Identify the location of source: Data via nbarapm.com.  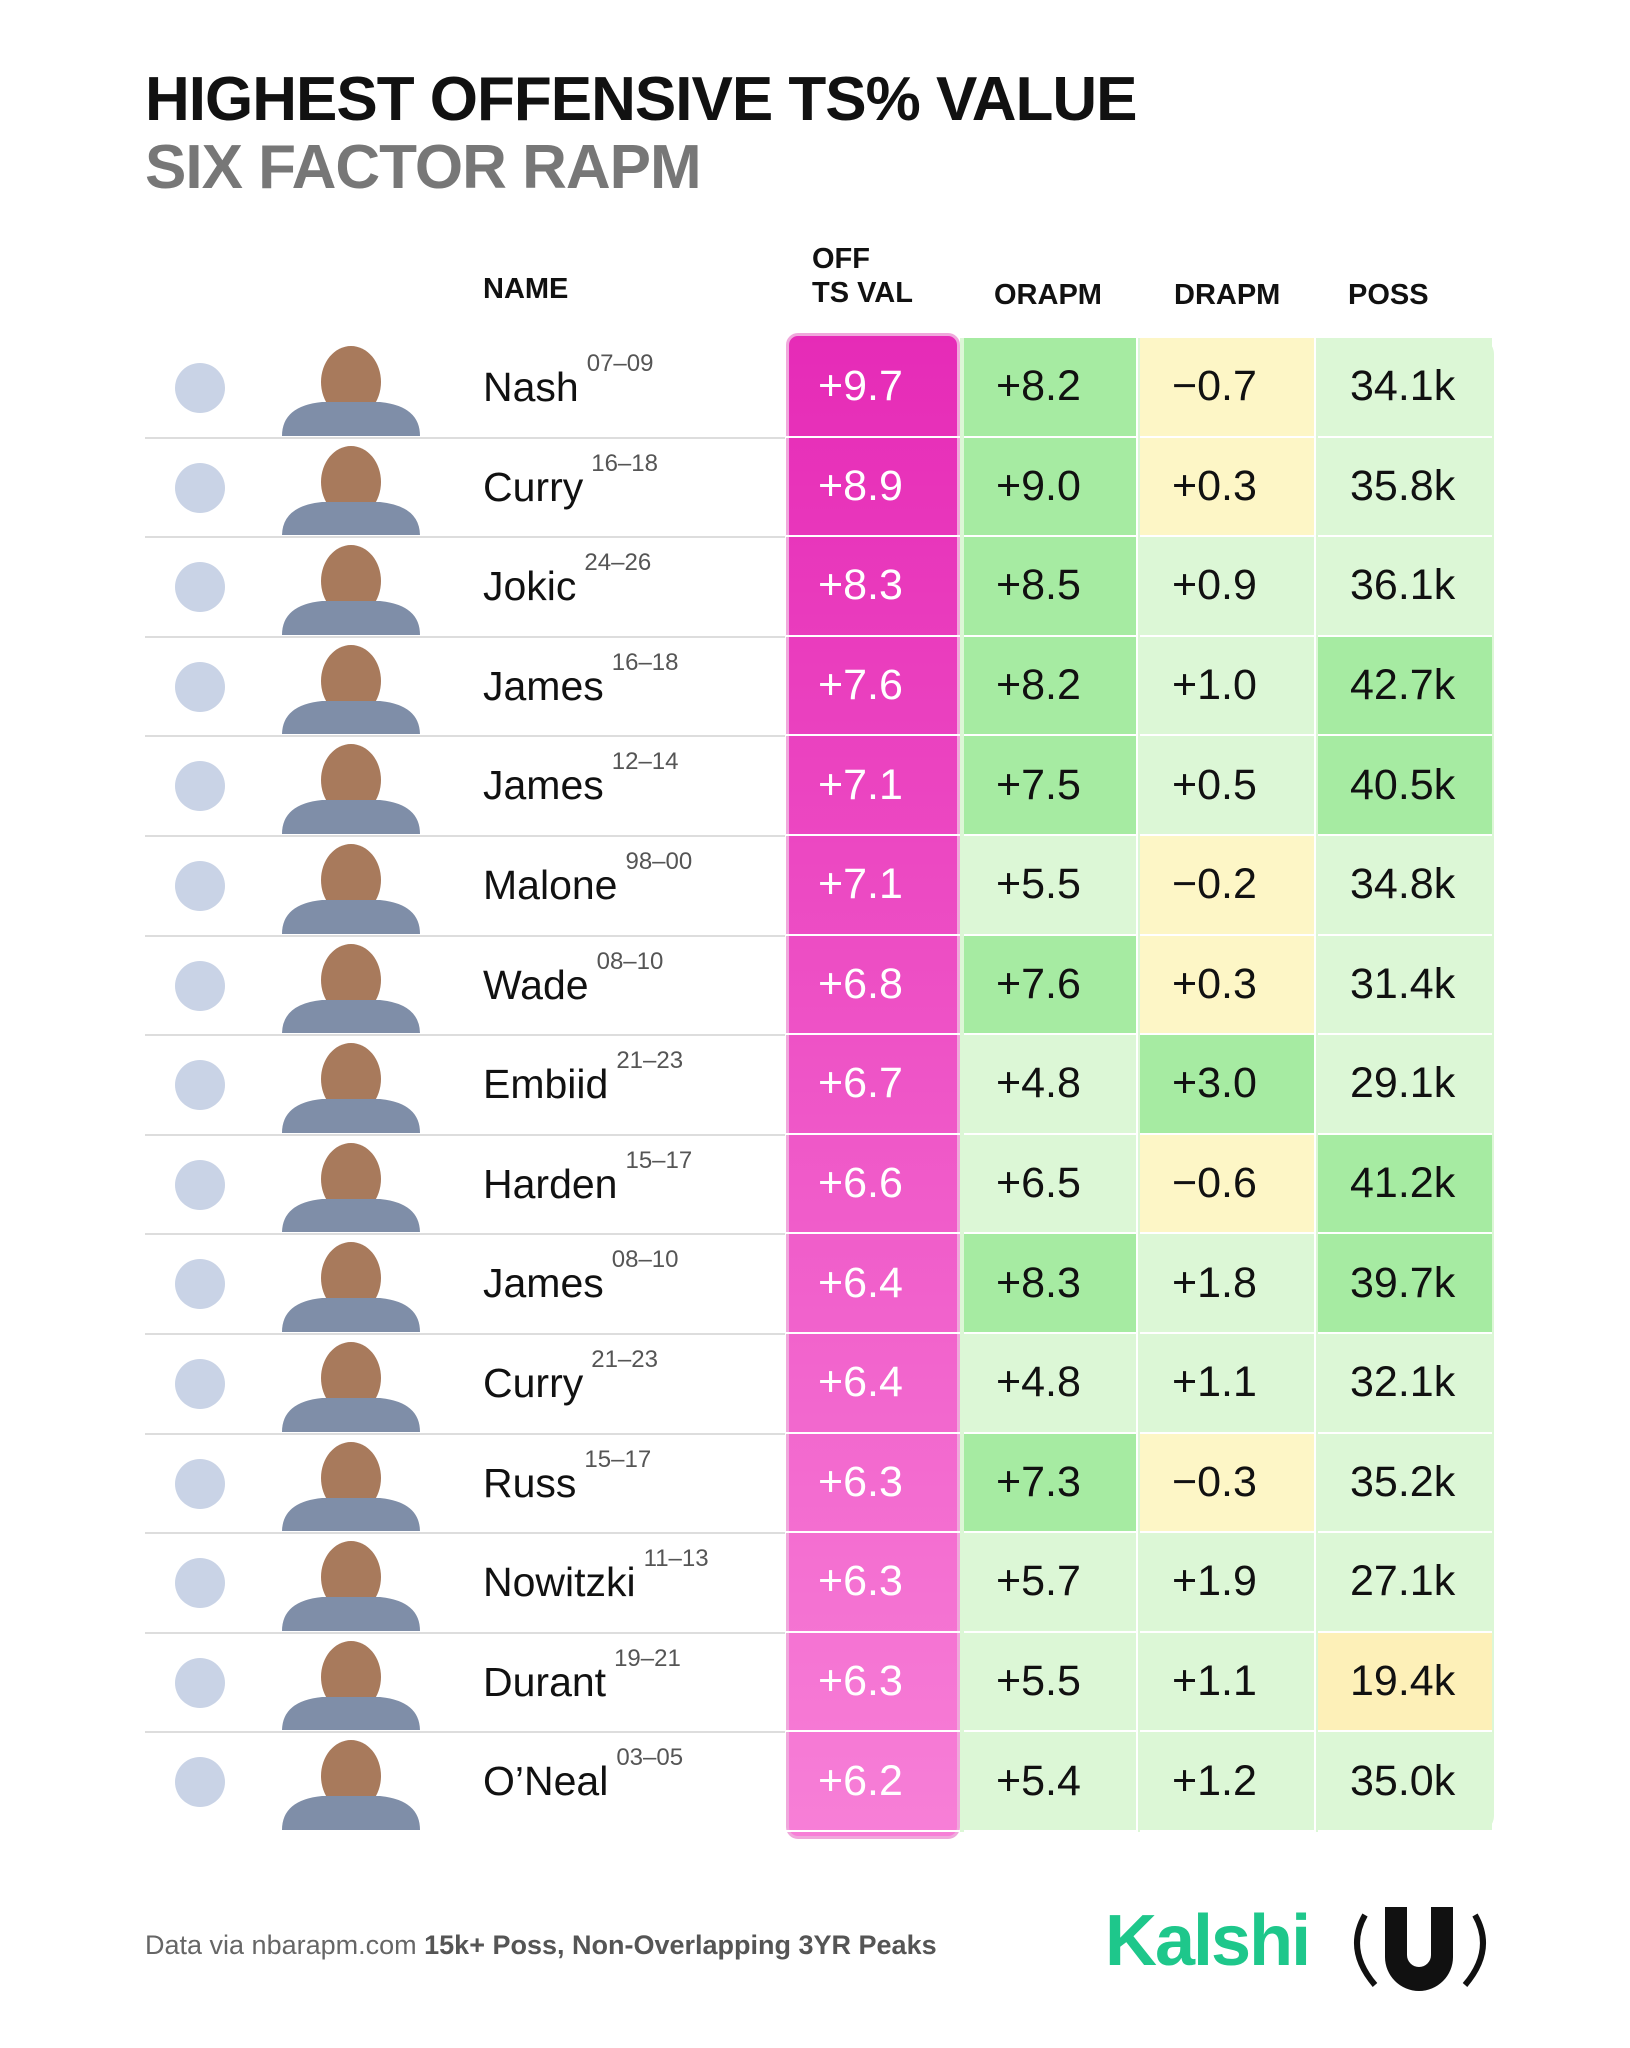
(281, 1945).